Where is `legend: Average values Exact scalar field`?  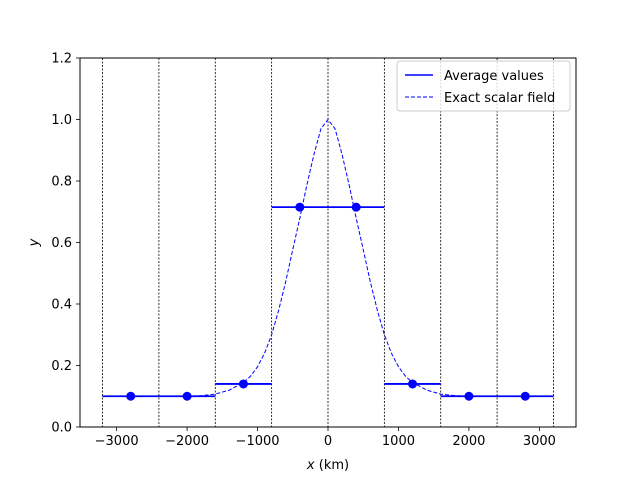 legend: Average values Exact scalar field is located at coordinates (483, 86).